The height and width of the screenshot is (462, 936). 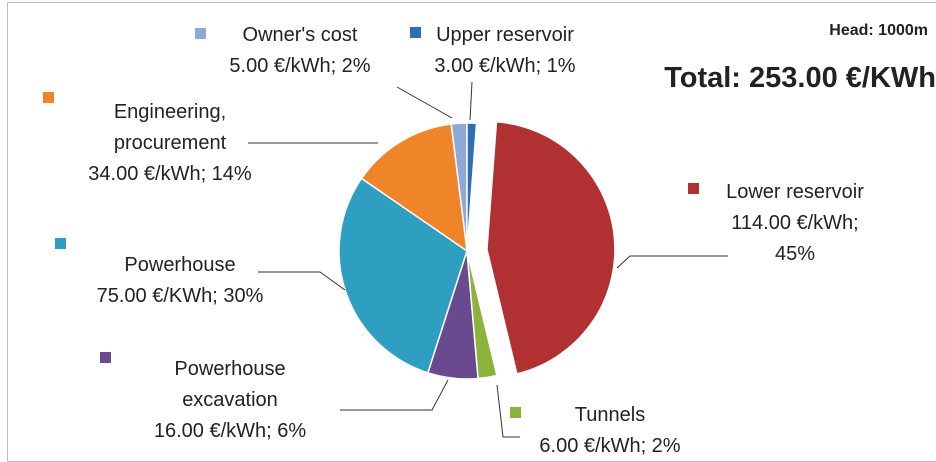 I want to click on data-label: Powerhouse excavation 16.00 €/kWh; 6%, so click(x=230, y=400).